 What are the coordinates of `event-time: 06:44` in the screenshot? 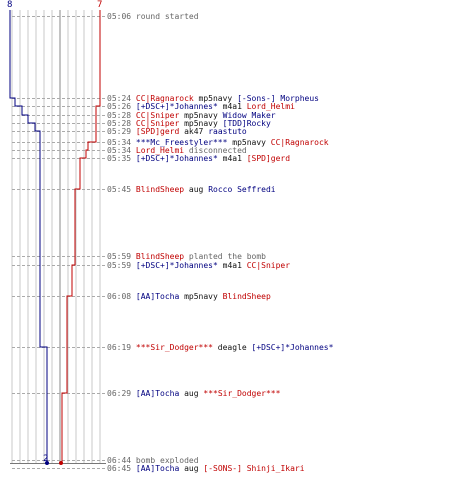 It's located at (119, 460).